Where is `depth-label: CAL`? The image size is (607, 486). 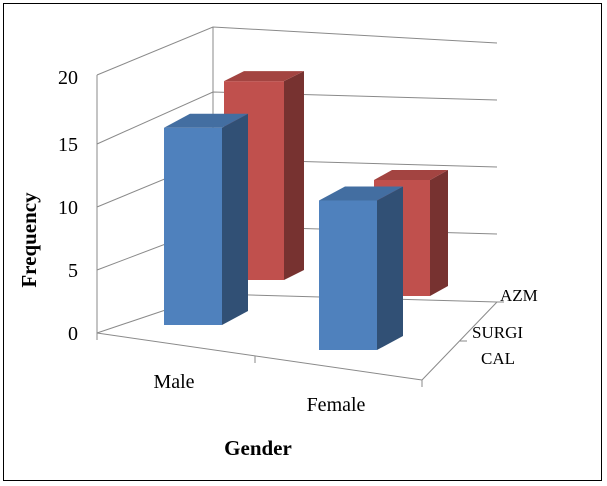 depth-label: CAL is located at coordinates (498, 358).